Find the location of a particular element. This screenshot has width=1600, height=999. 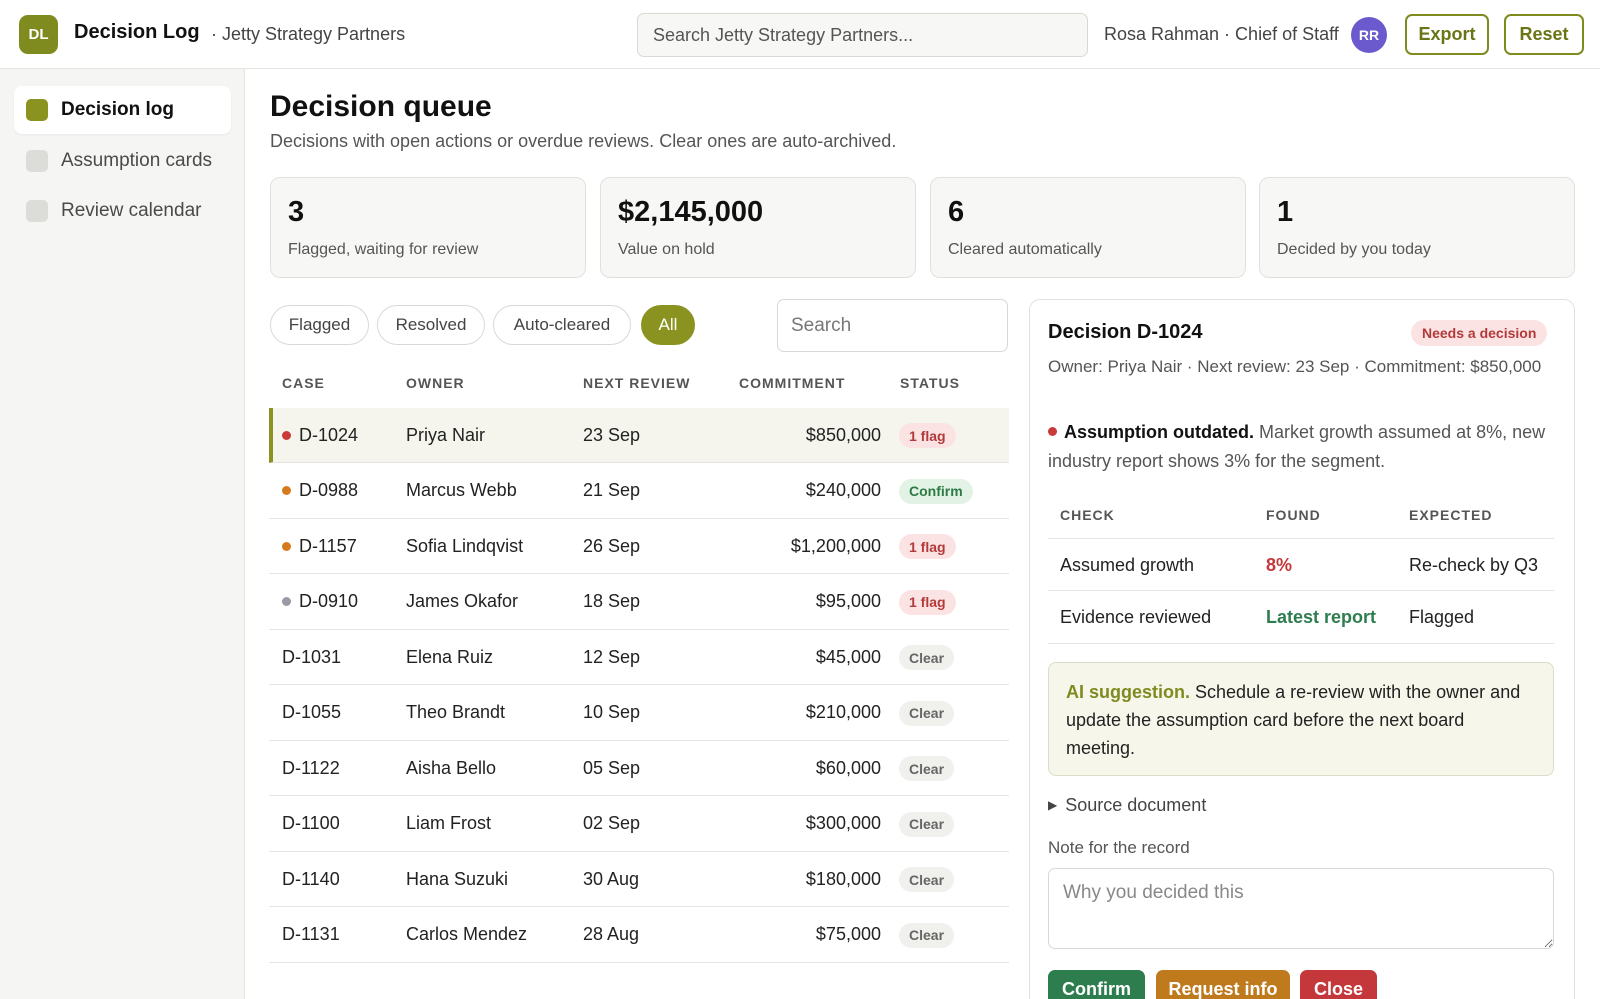

cell-next-review: 21 Sep is located at coordinates (612, 490).